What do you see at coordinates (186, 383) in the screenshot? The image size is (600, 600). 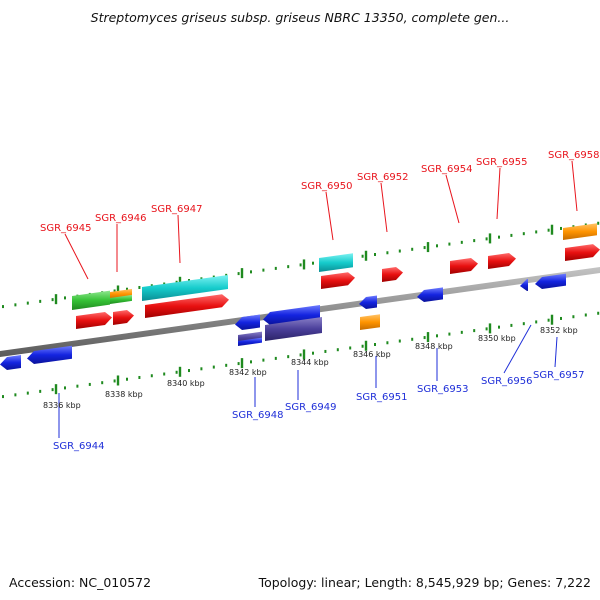 I see `scale-label: 8340 kbp` at bounding box center [186, 383].